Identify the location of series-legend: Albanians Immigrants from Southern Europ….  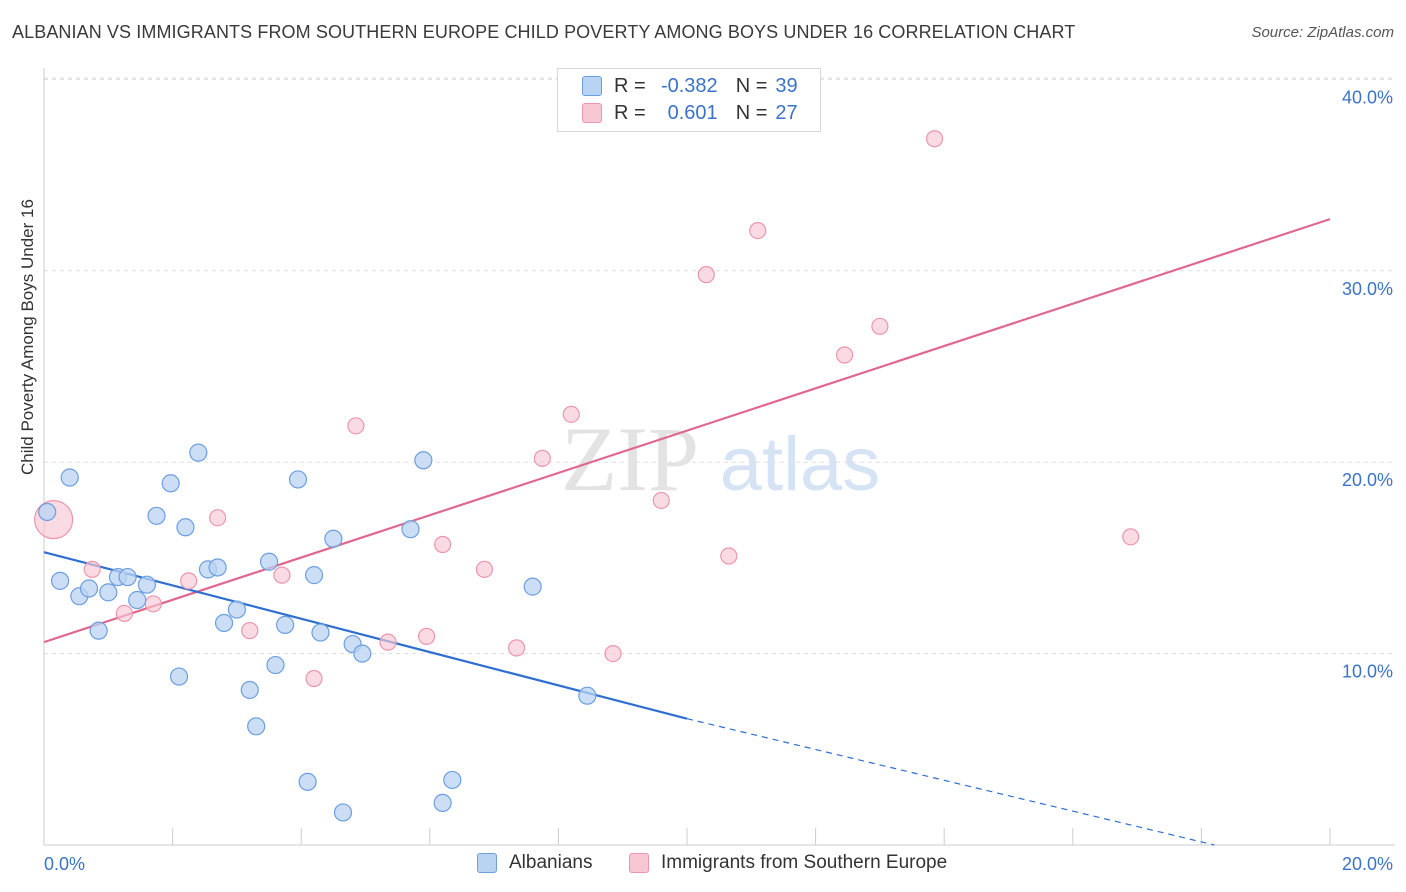
(703, 864).